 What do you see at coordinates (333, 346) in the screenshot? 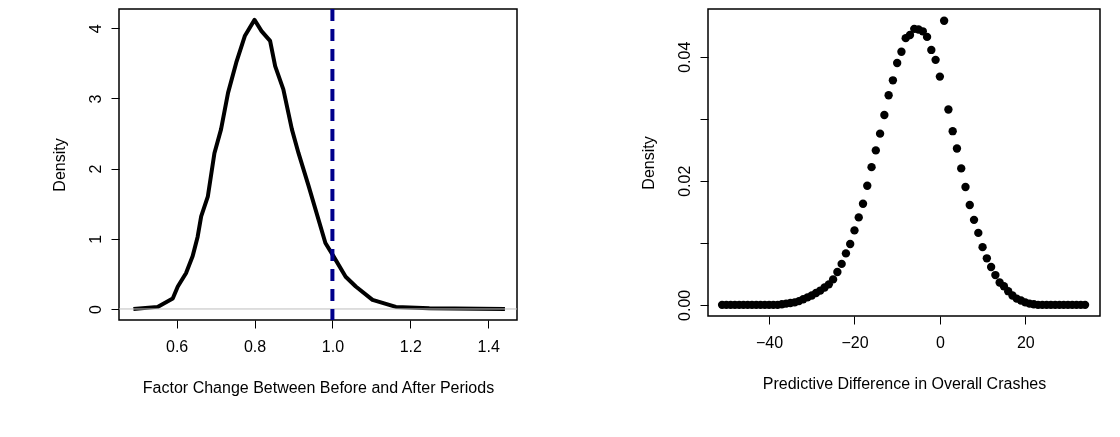
I see `x-tick-label: 1.0` at bounding box center [333, 346].